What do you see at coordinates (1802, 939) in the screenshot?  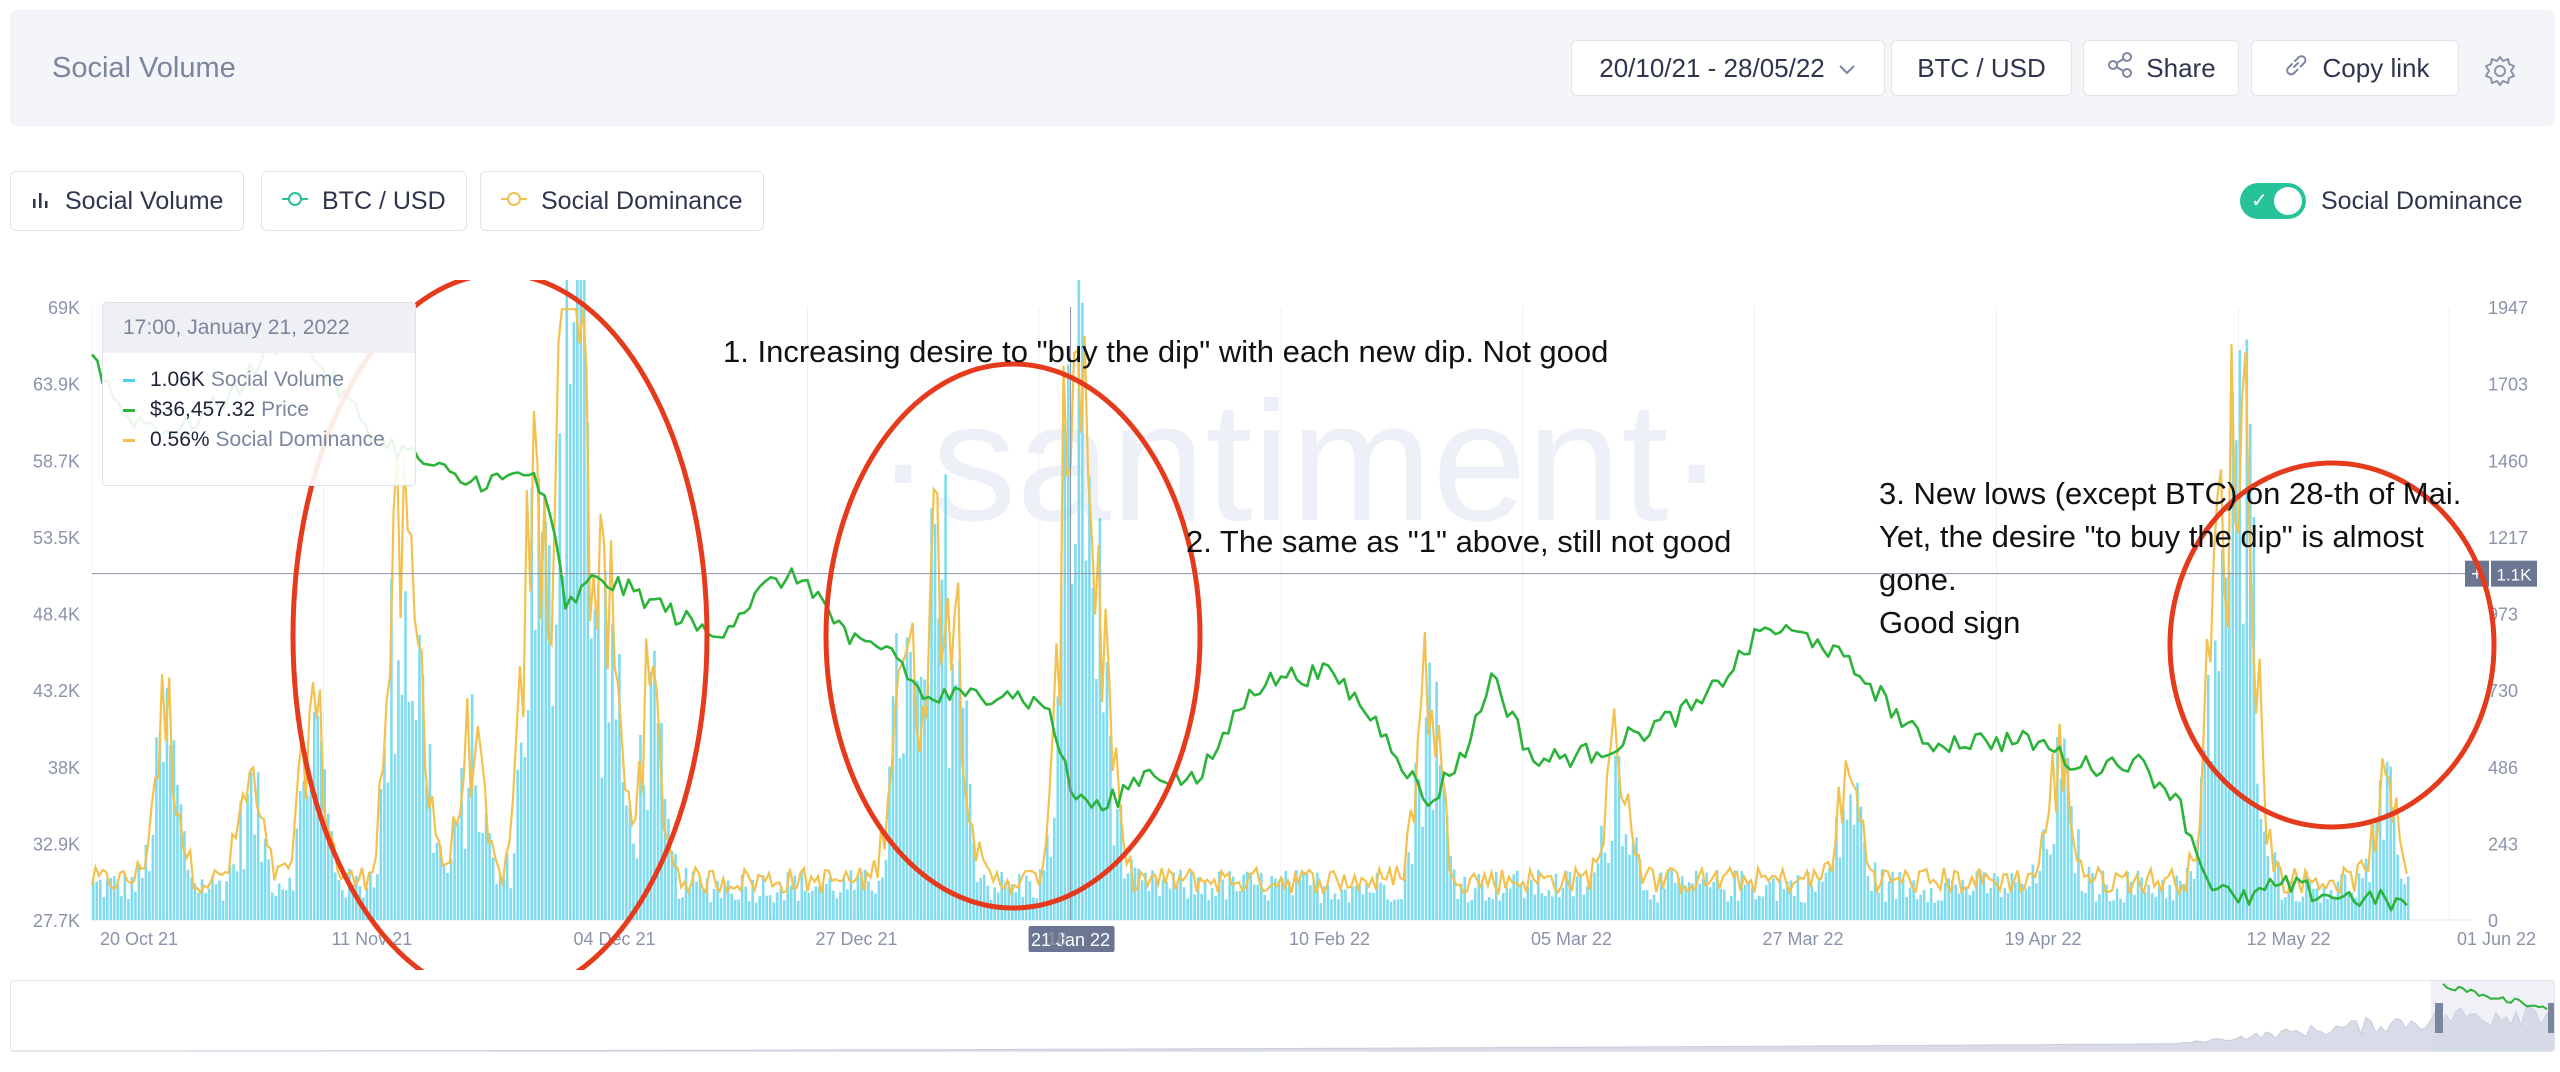 I see `x-tick-label: 27 Mar 22` at bounding box center [1802, 939].